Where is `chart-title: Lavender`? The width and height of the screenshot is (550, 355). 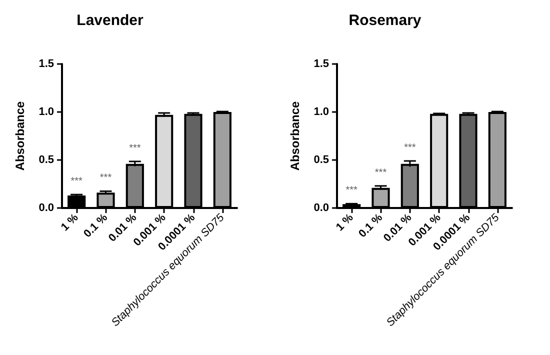
chart-title: Lavender is located at coordinates (110, 20).